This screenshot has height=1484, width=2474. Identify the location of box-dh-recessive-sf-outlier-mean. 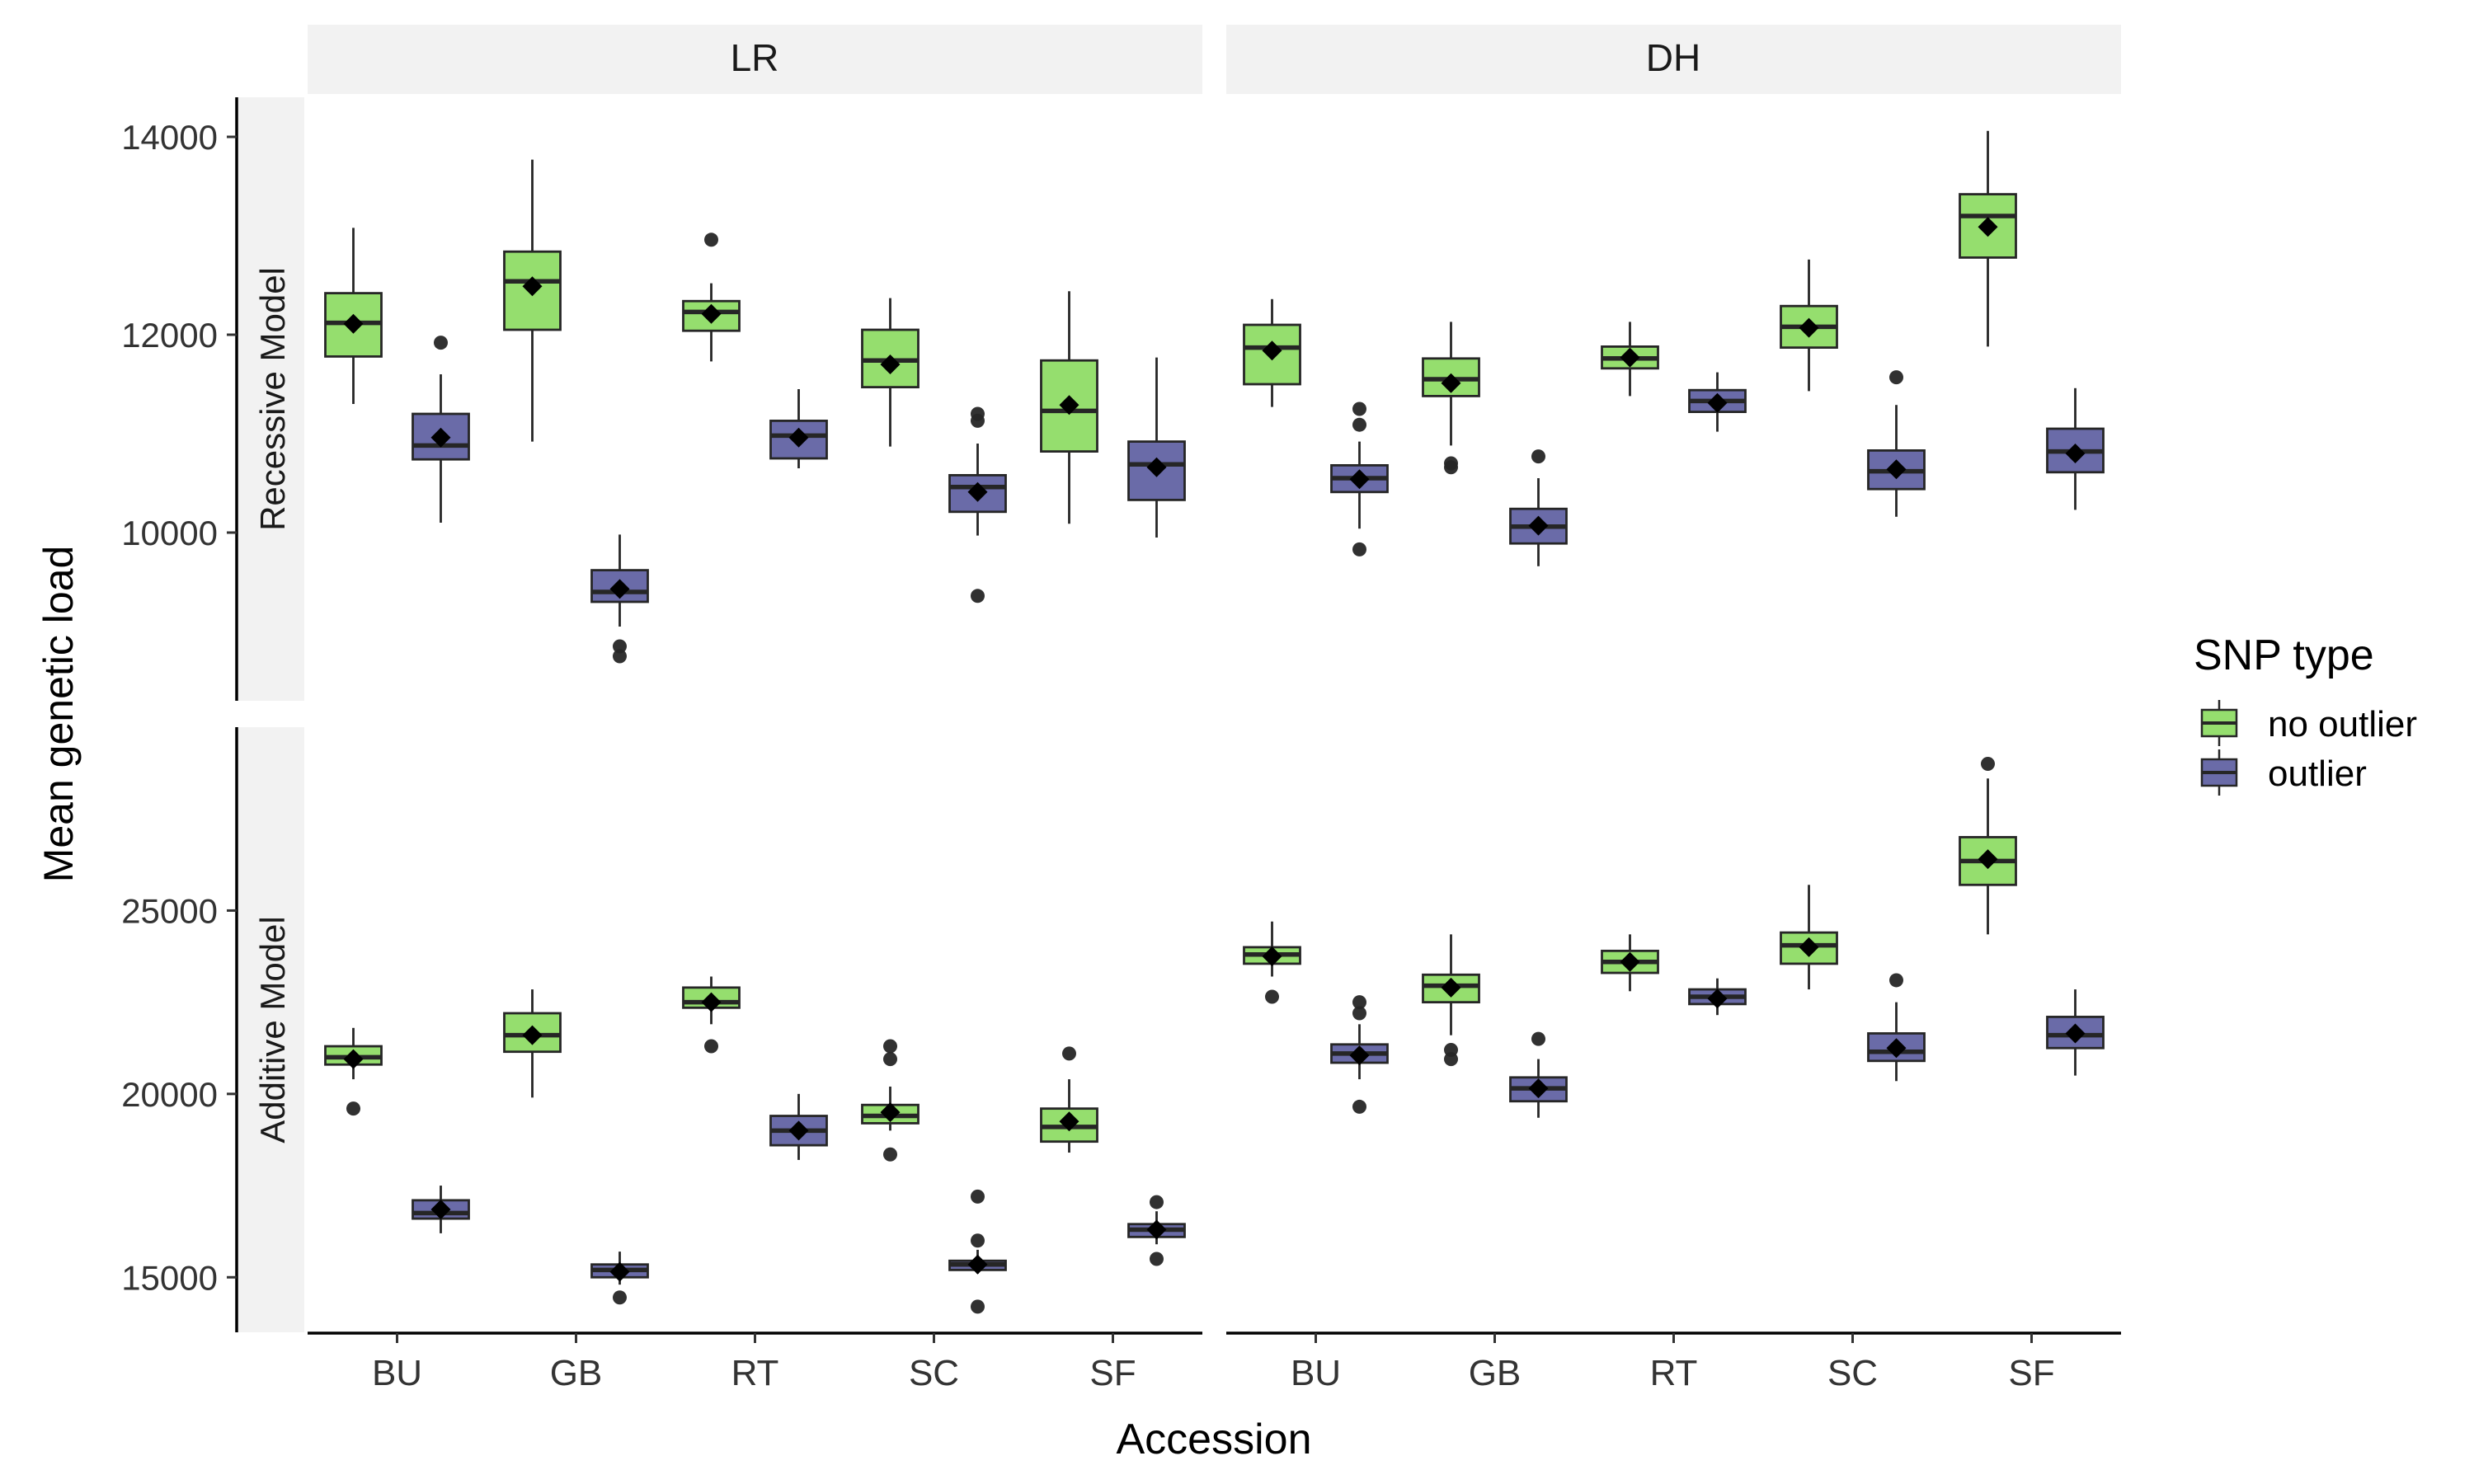
(2075, 454).